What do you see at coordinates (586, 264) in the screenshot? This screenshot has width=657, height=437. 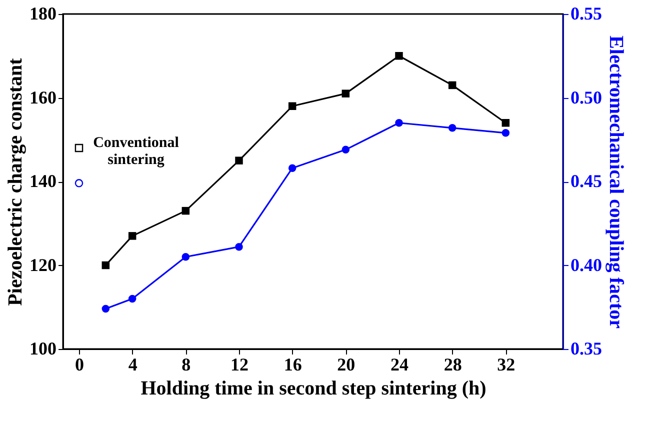 I see `y2-tick-label: 0.40` at bounding box center [586, 264].